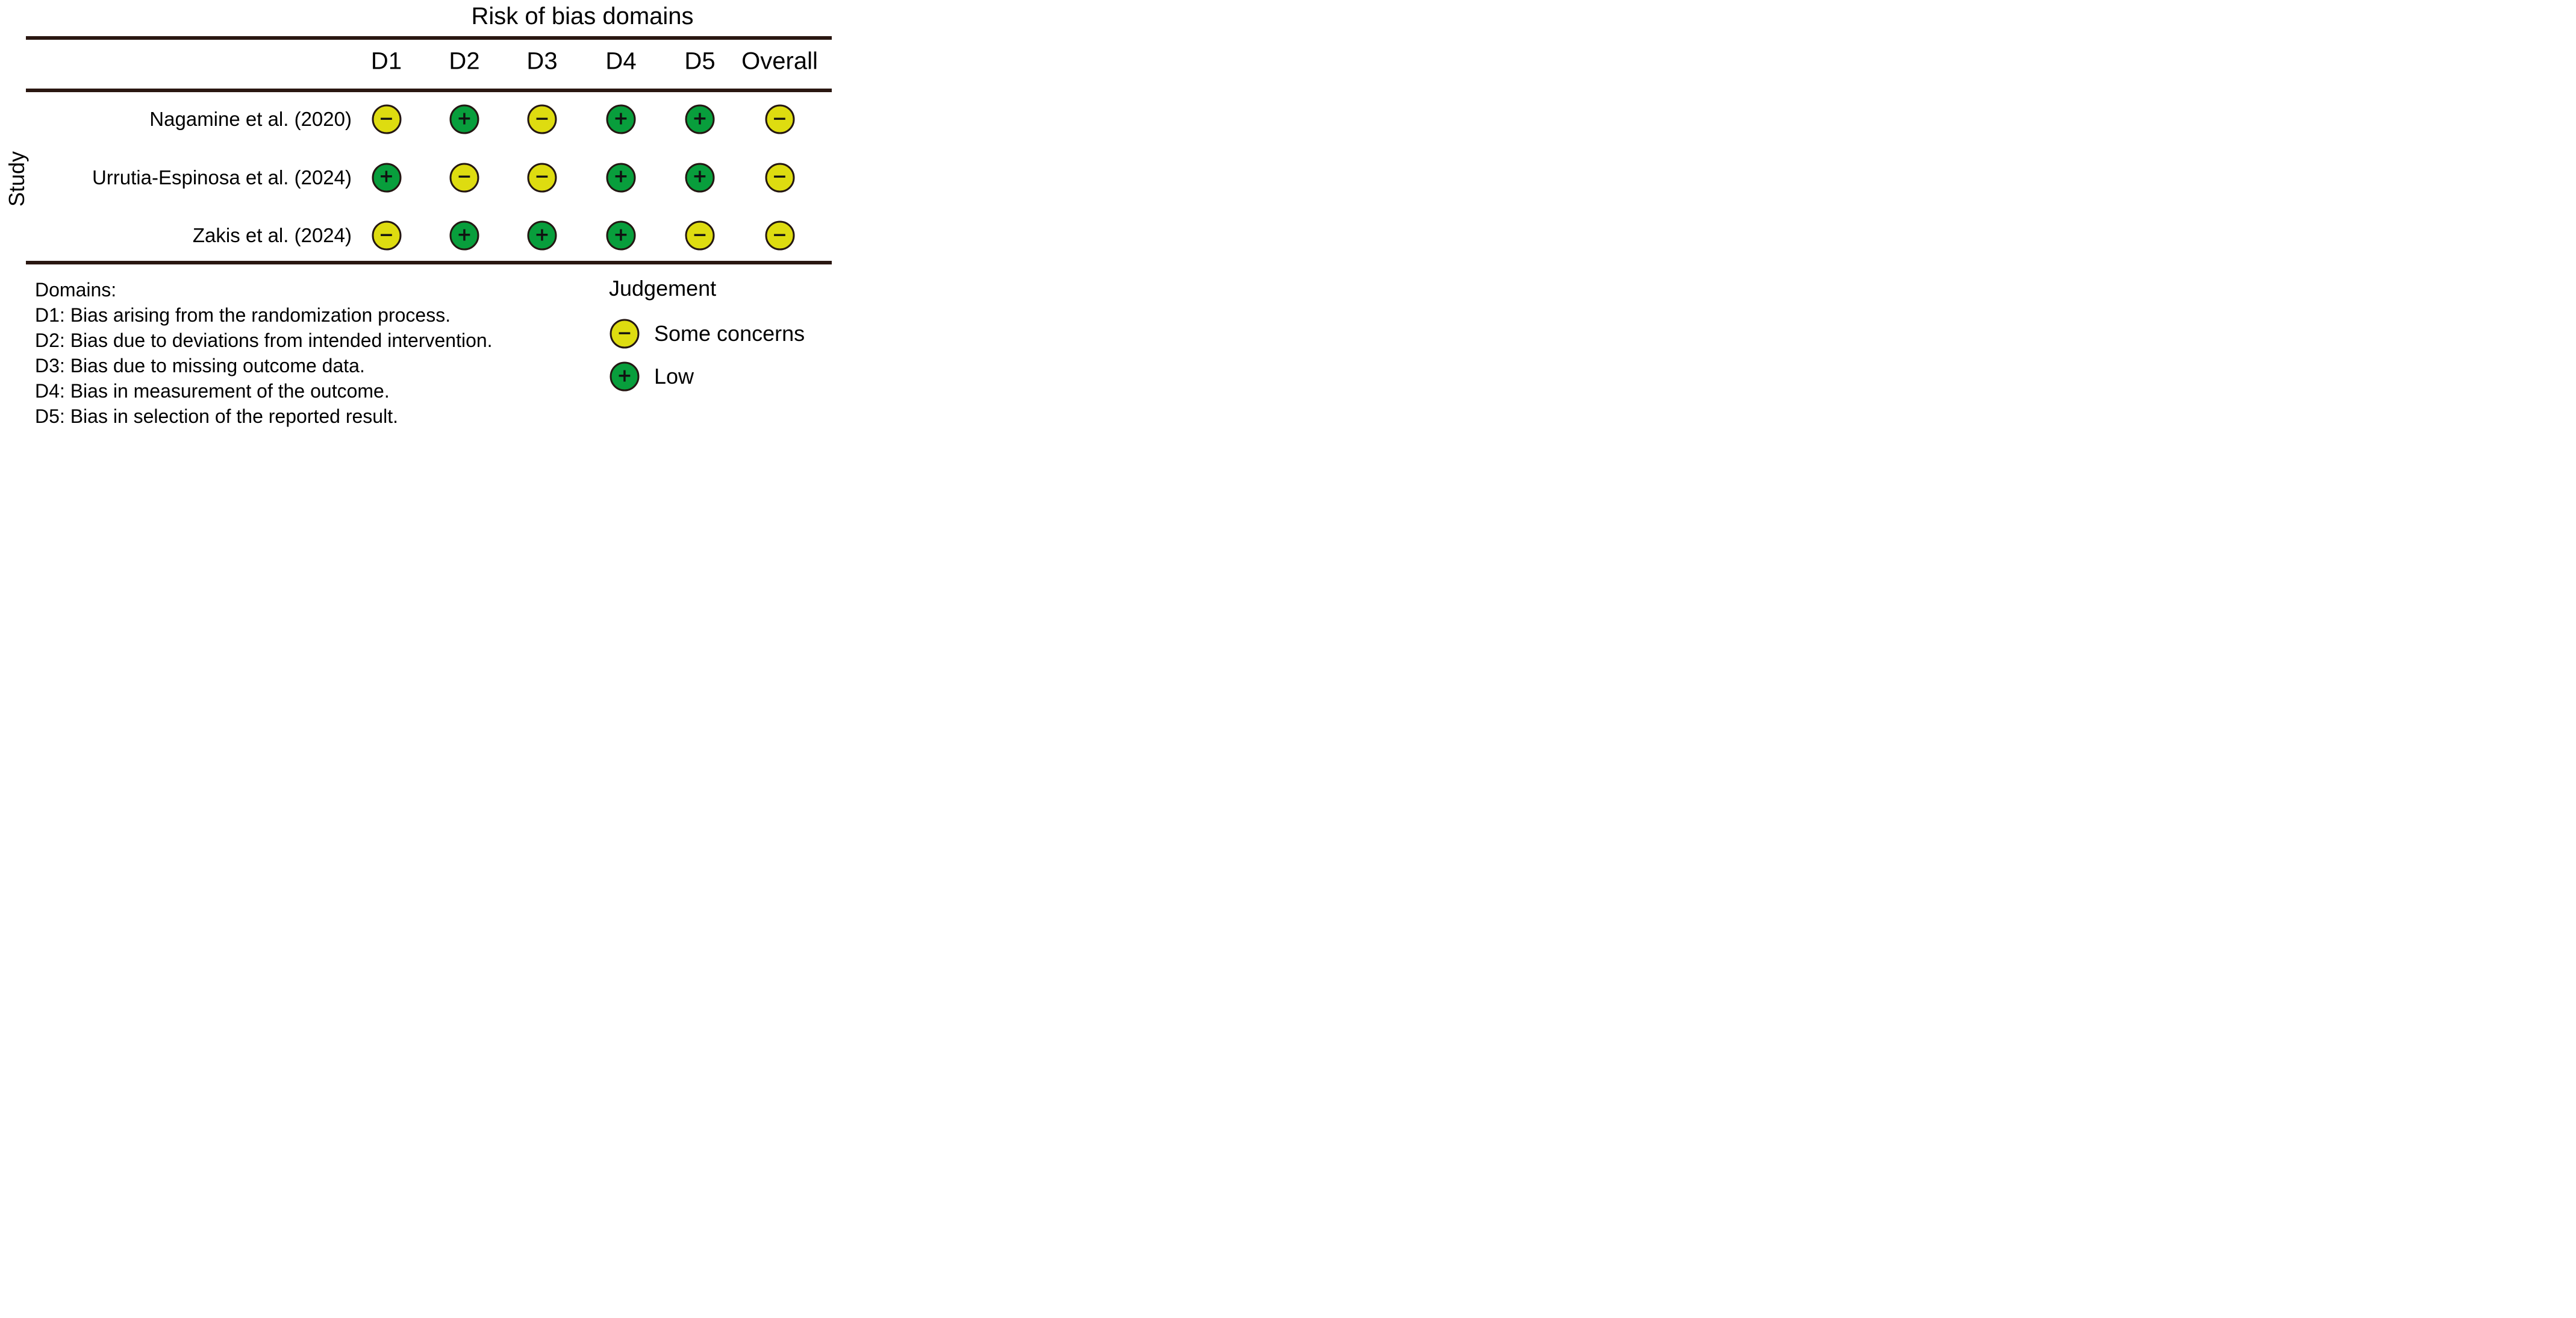 The height and width of the screenshot is (1318, 2576). Describe the element at coordinates (429, 38) in the screenshot. I see `title-underline-rule` at that location.